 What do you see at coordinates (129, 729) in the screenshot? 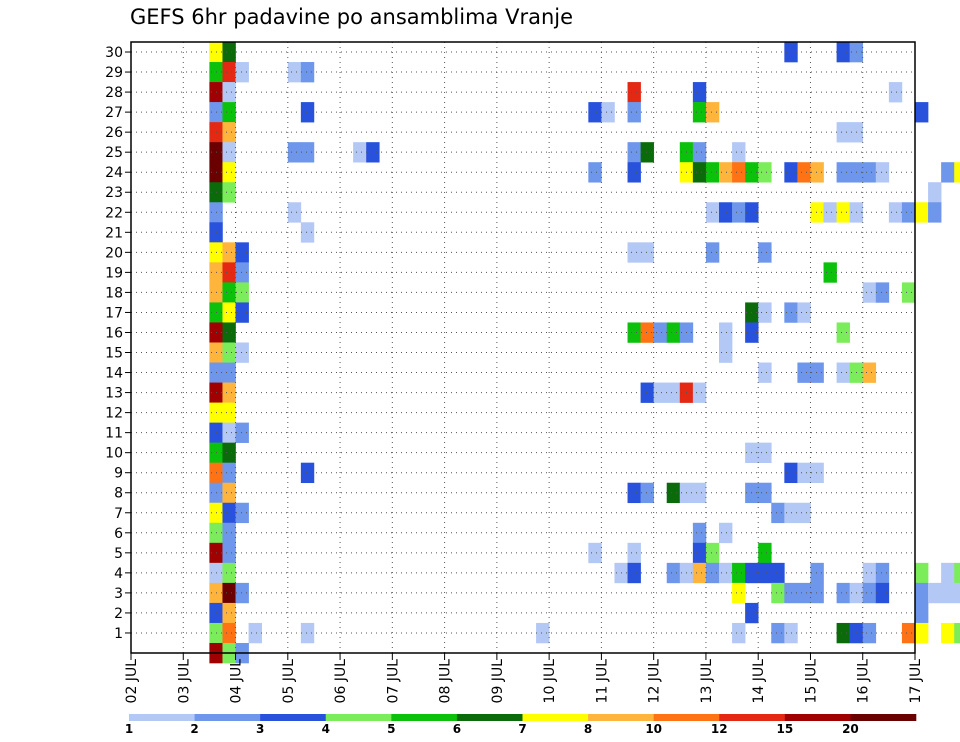
I see `colorbar-label: 1` at bounding box center [129, 729].